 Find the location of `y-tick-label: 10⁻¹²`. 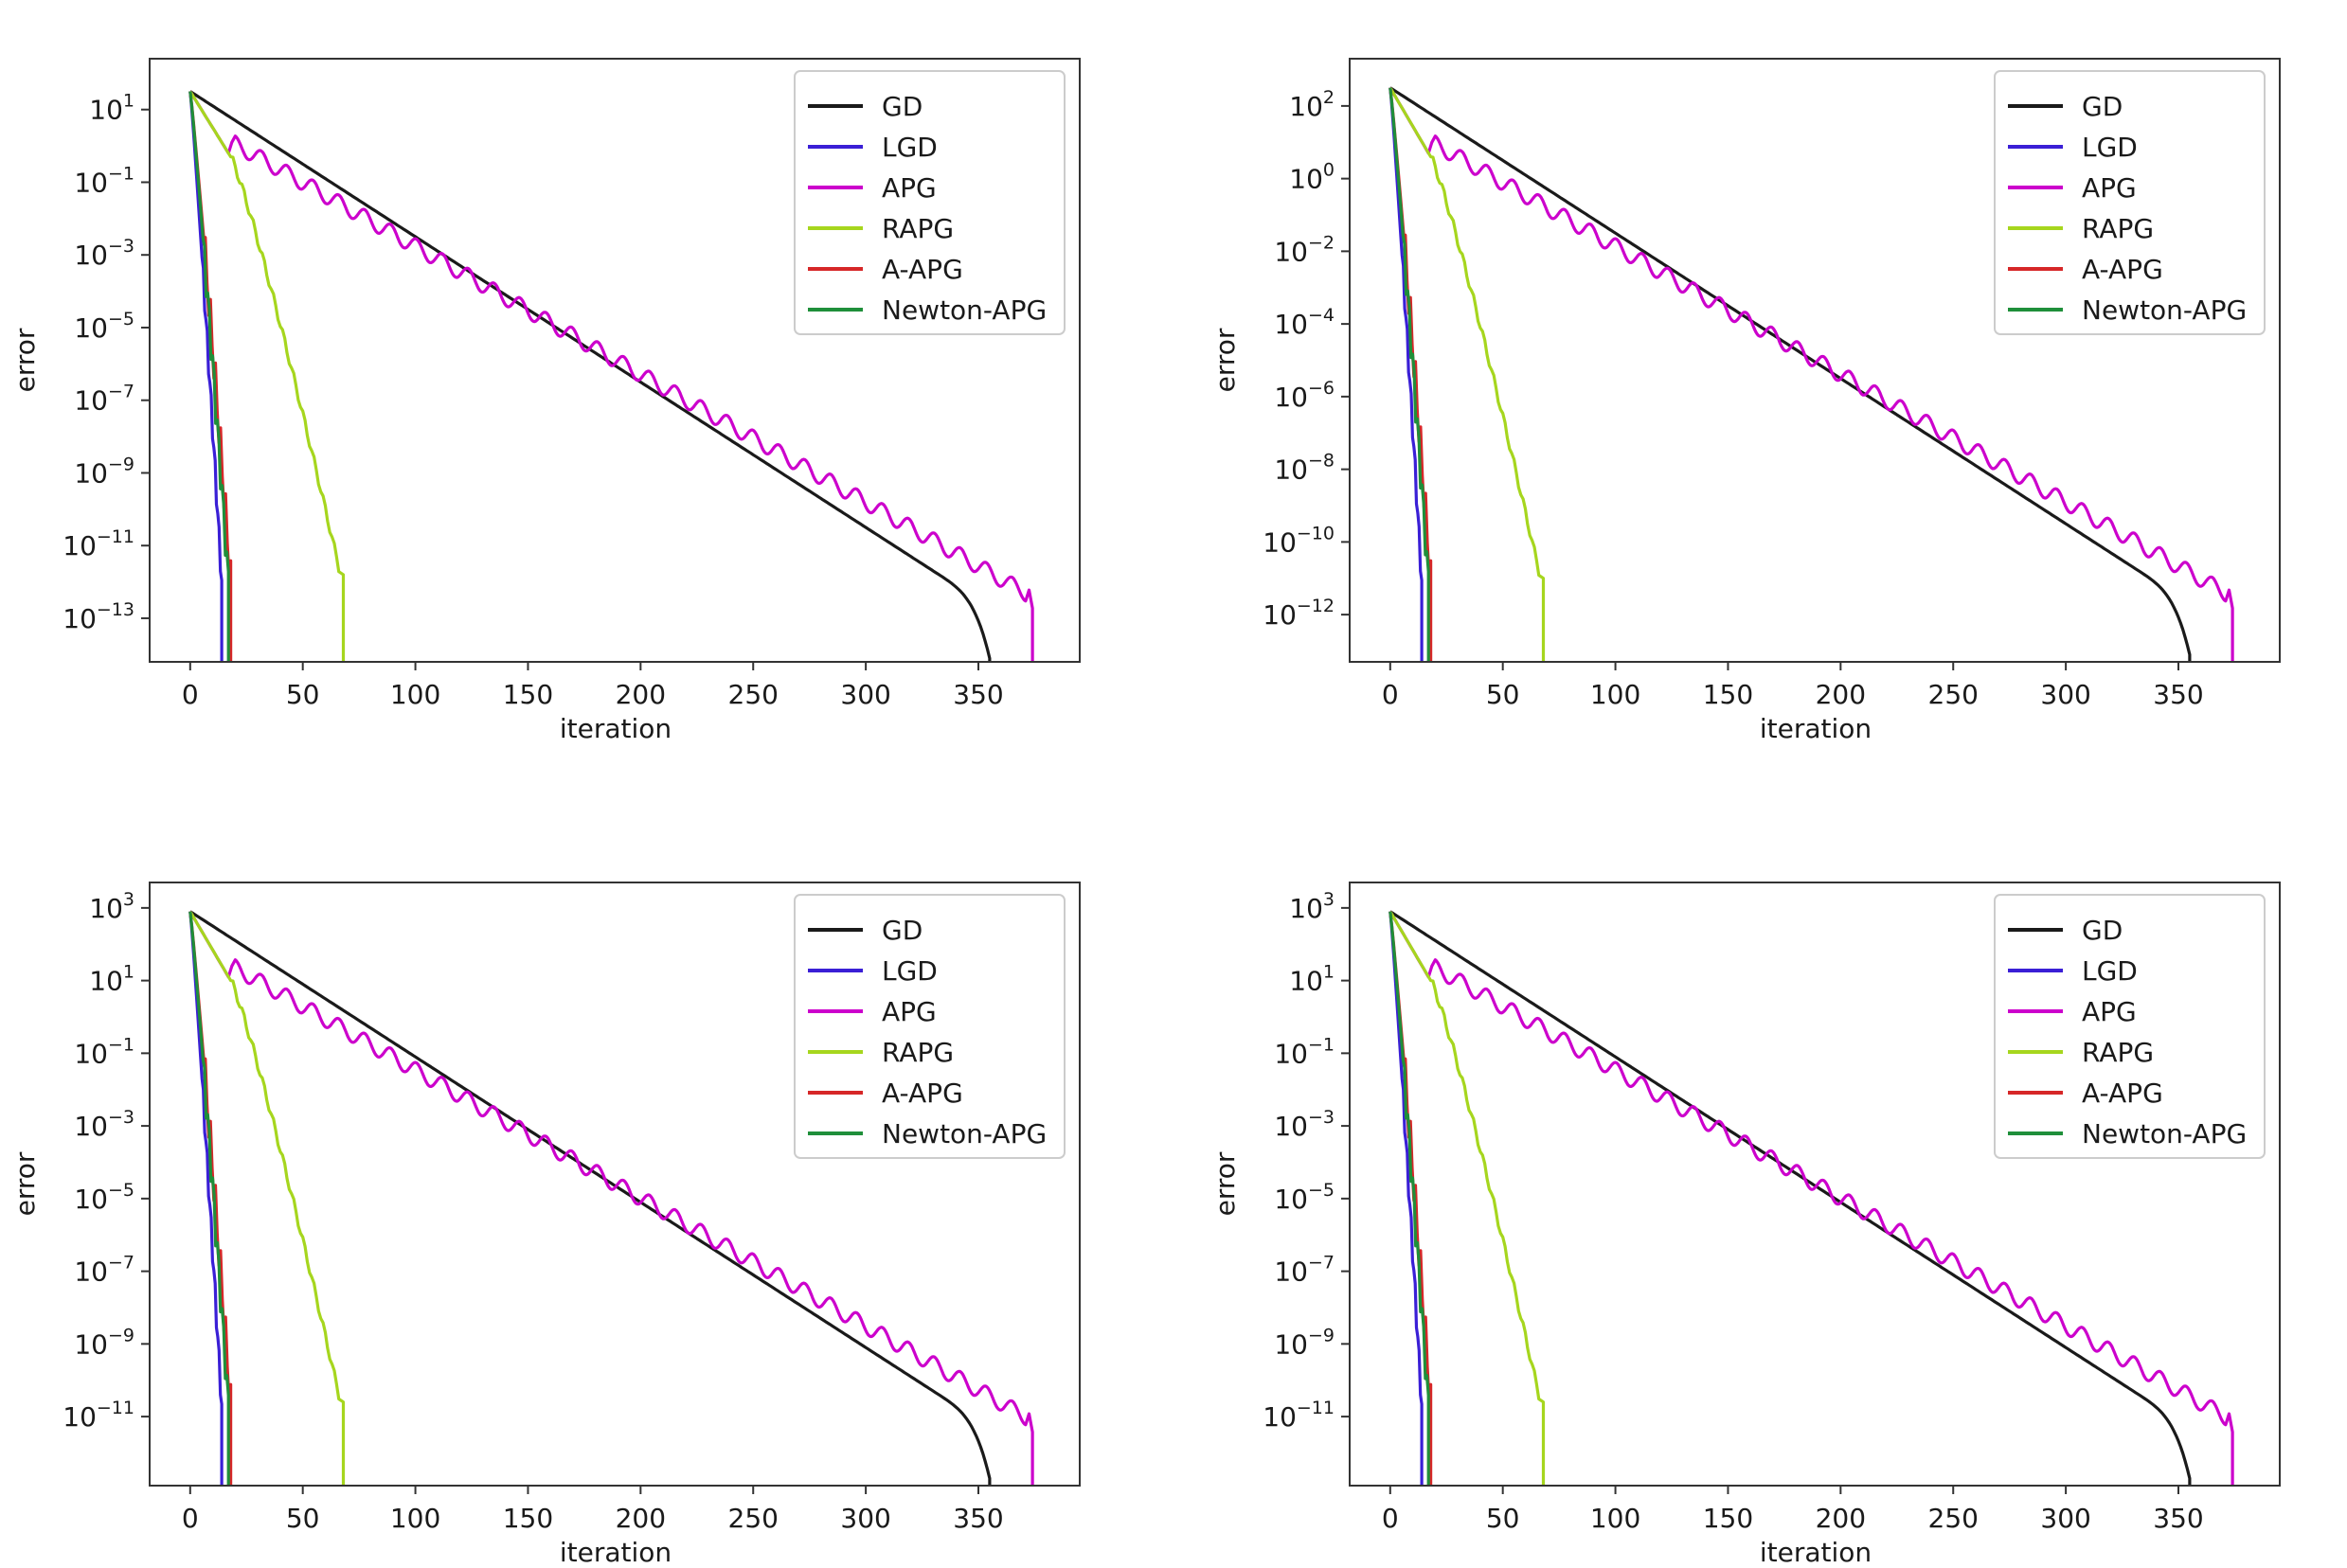

y-tick-label: 10⁻¹² is located at coordinates (1299, 613).